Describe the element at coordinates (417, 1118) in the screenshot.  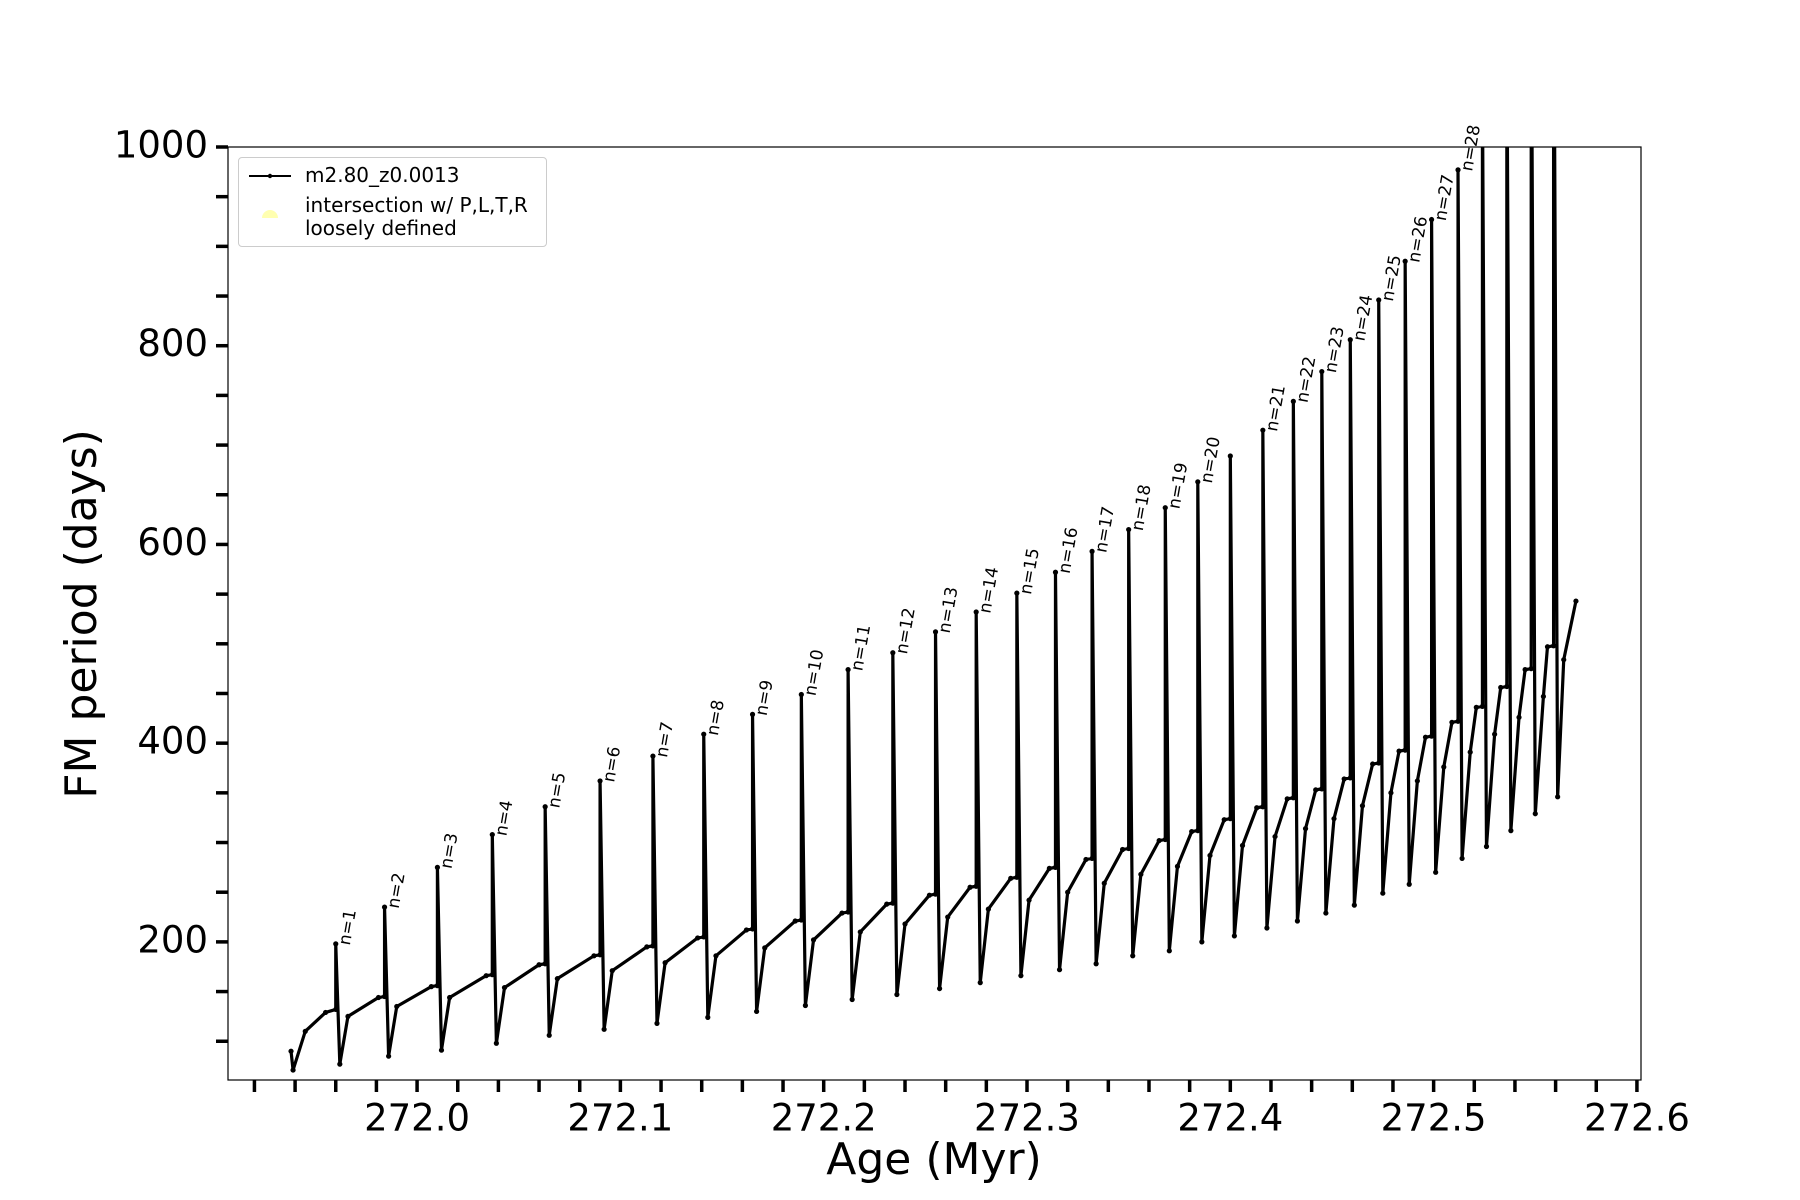
I see `x-tick-label: 272.0` at that location.